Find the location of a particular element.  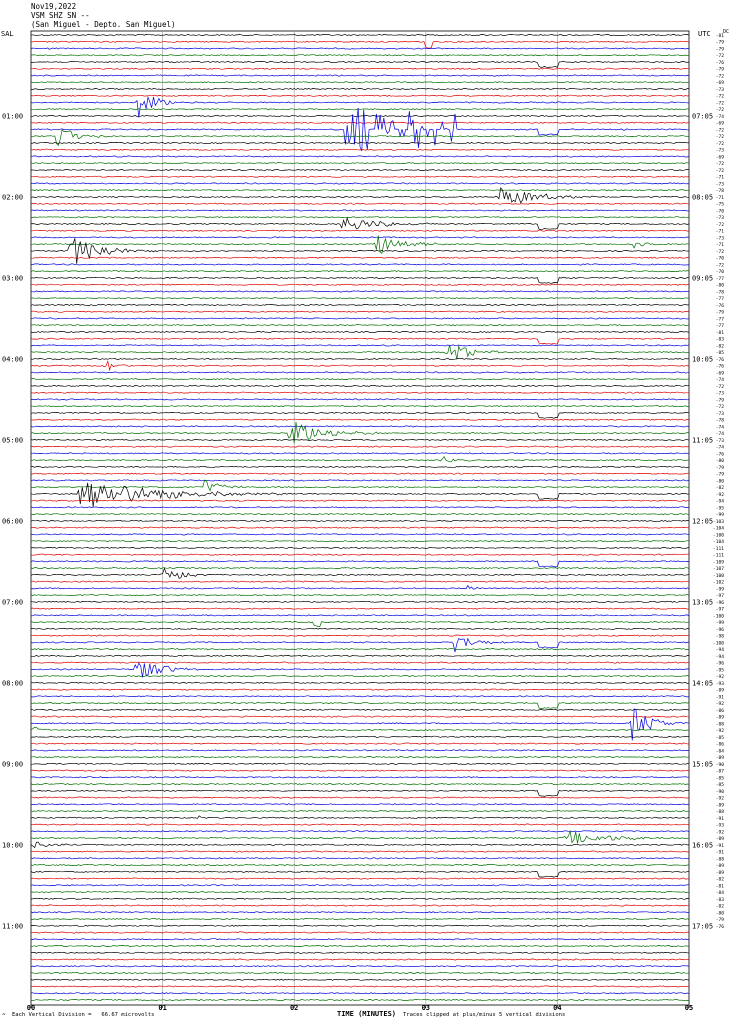

dc-offset-label: -88 is located at coordinates (720, 812).